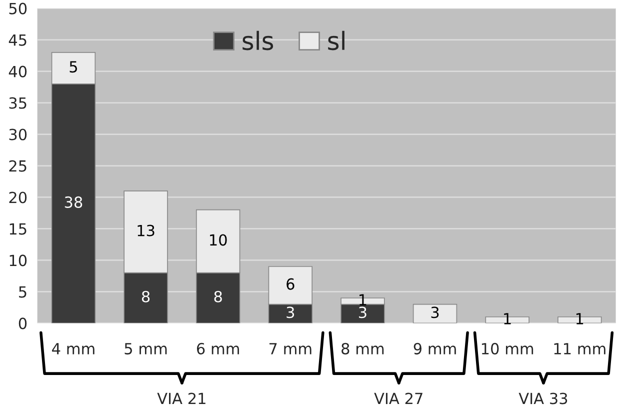 The width and height of the screenshot is (622, 417). I want to click on bar, so click(435, 314).